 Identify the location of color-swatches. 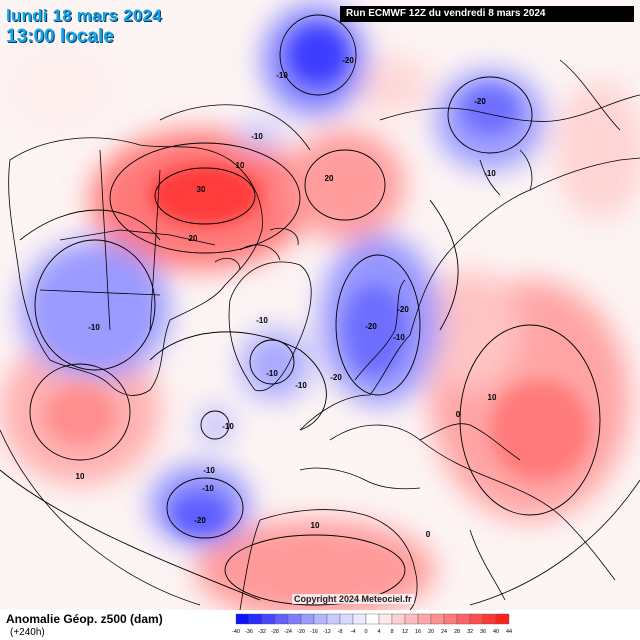
(372, 619).